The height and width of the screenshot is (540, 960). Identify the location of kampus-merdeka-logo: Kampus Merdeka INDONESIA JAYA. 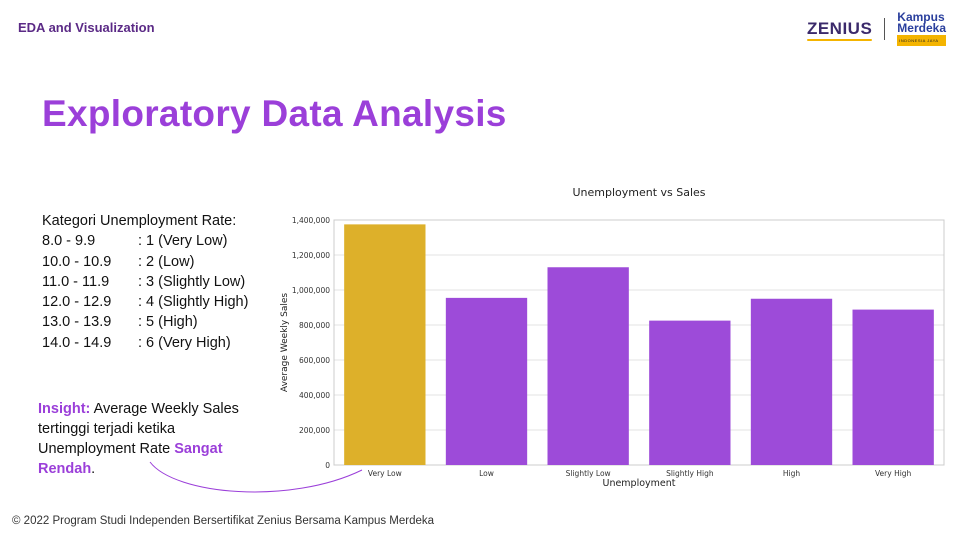
(921, 28).